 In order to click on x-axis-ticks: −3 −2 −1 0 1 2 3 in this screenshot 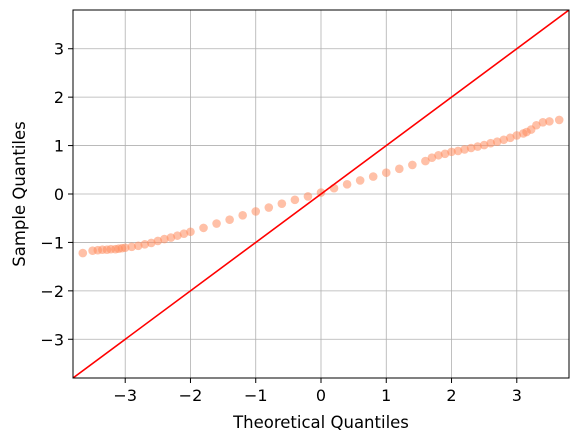, I will do `click(317, 391)`.